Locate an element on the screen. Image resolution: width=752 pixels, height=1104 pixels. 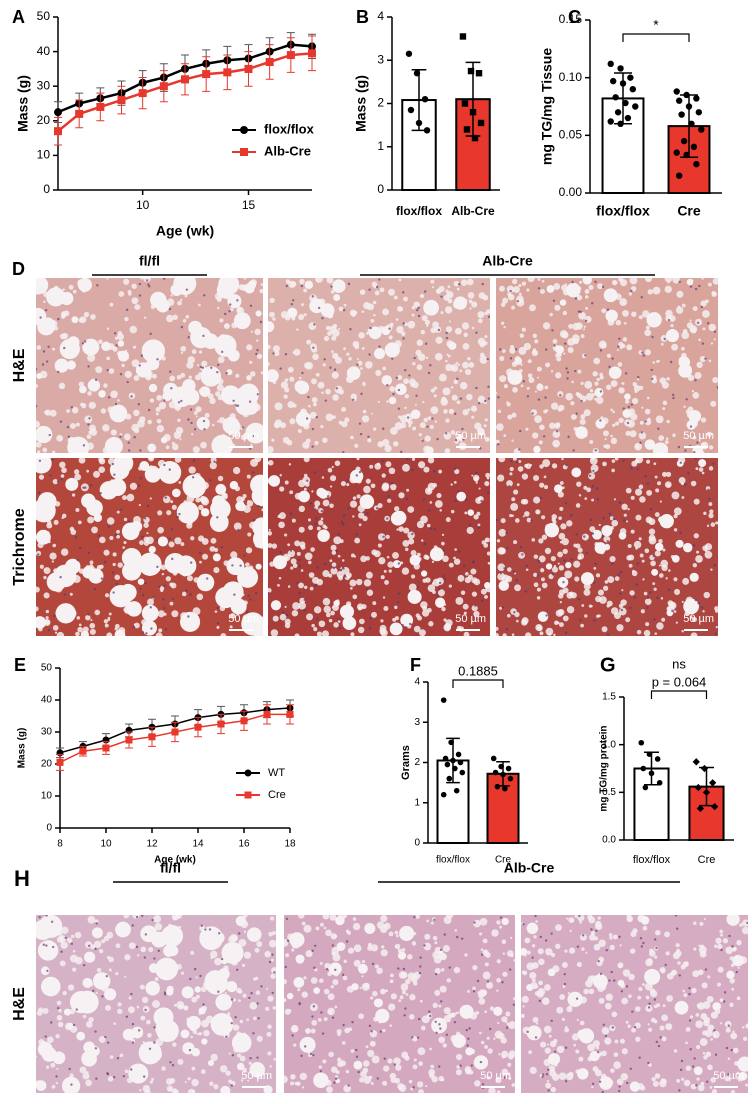
y-tick-label: 20 is located at coordinates (47, 764).